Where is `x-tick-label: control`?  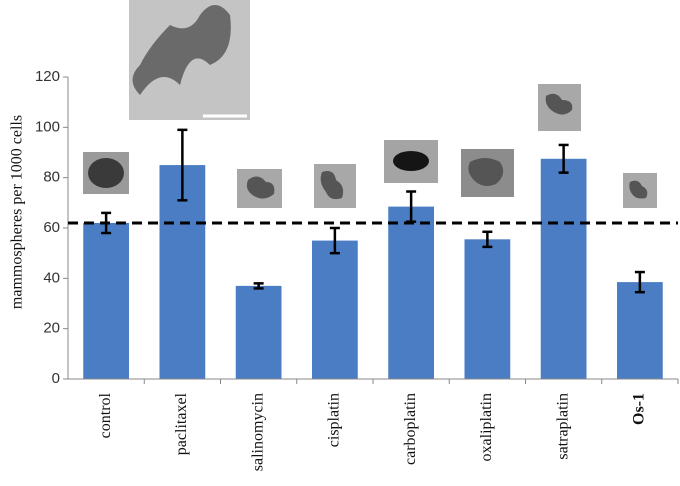
x-tick-label: control is located at coordinates (105, 415).